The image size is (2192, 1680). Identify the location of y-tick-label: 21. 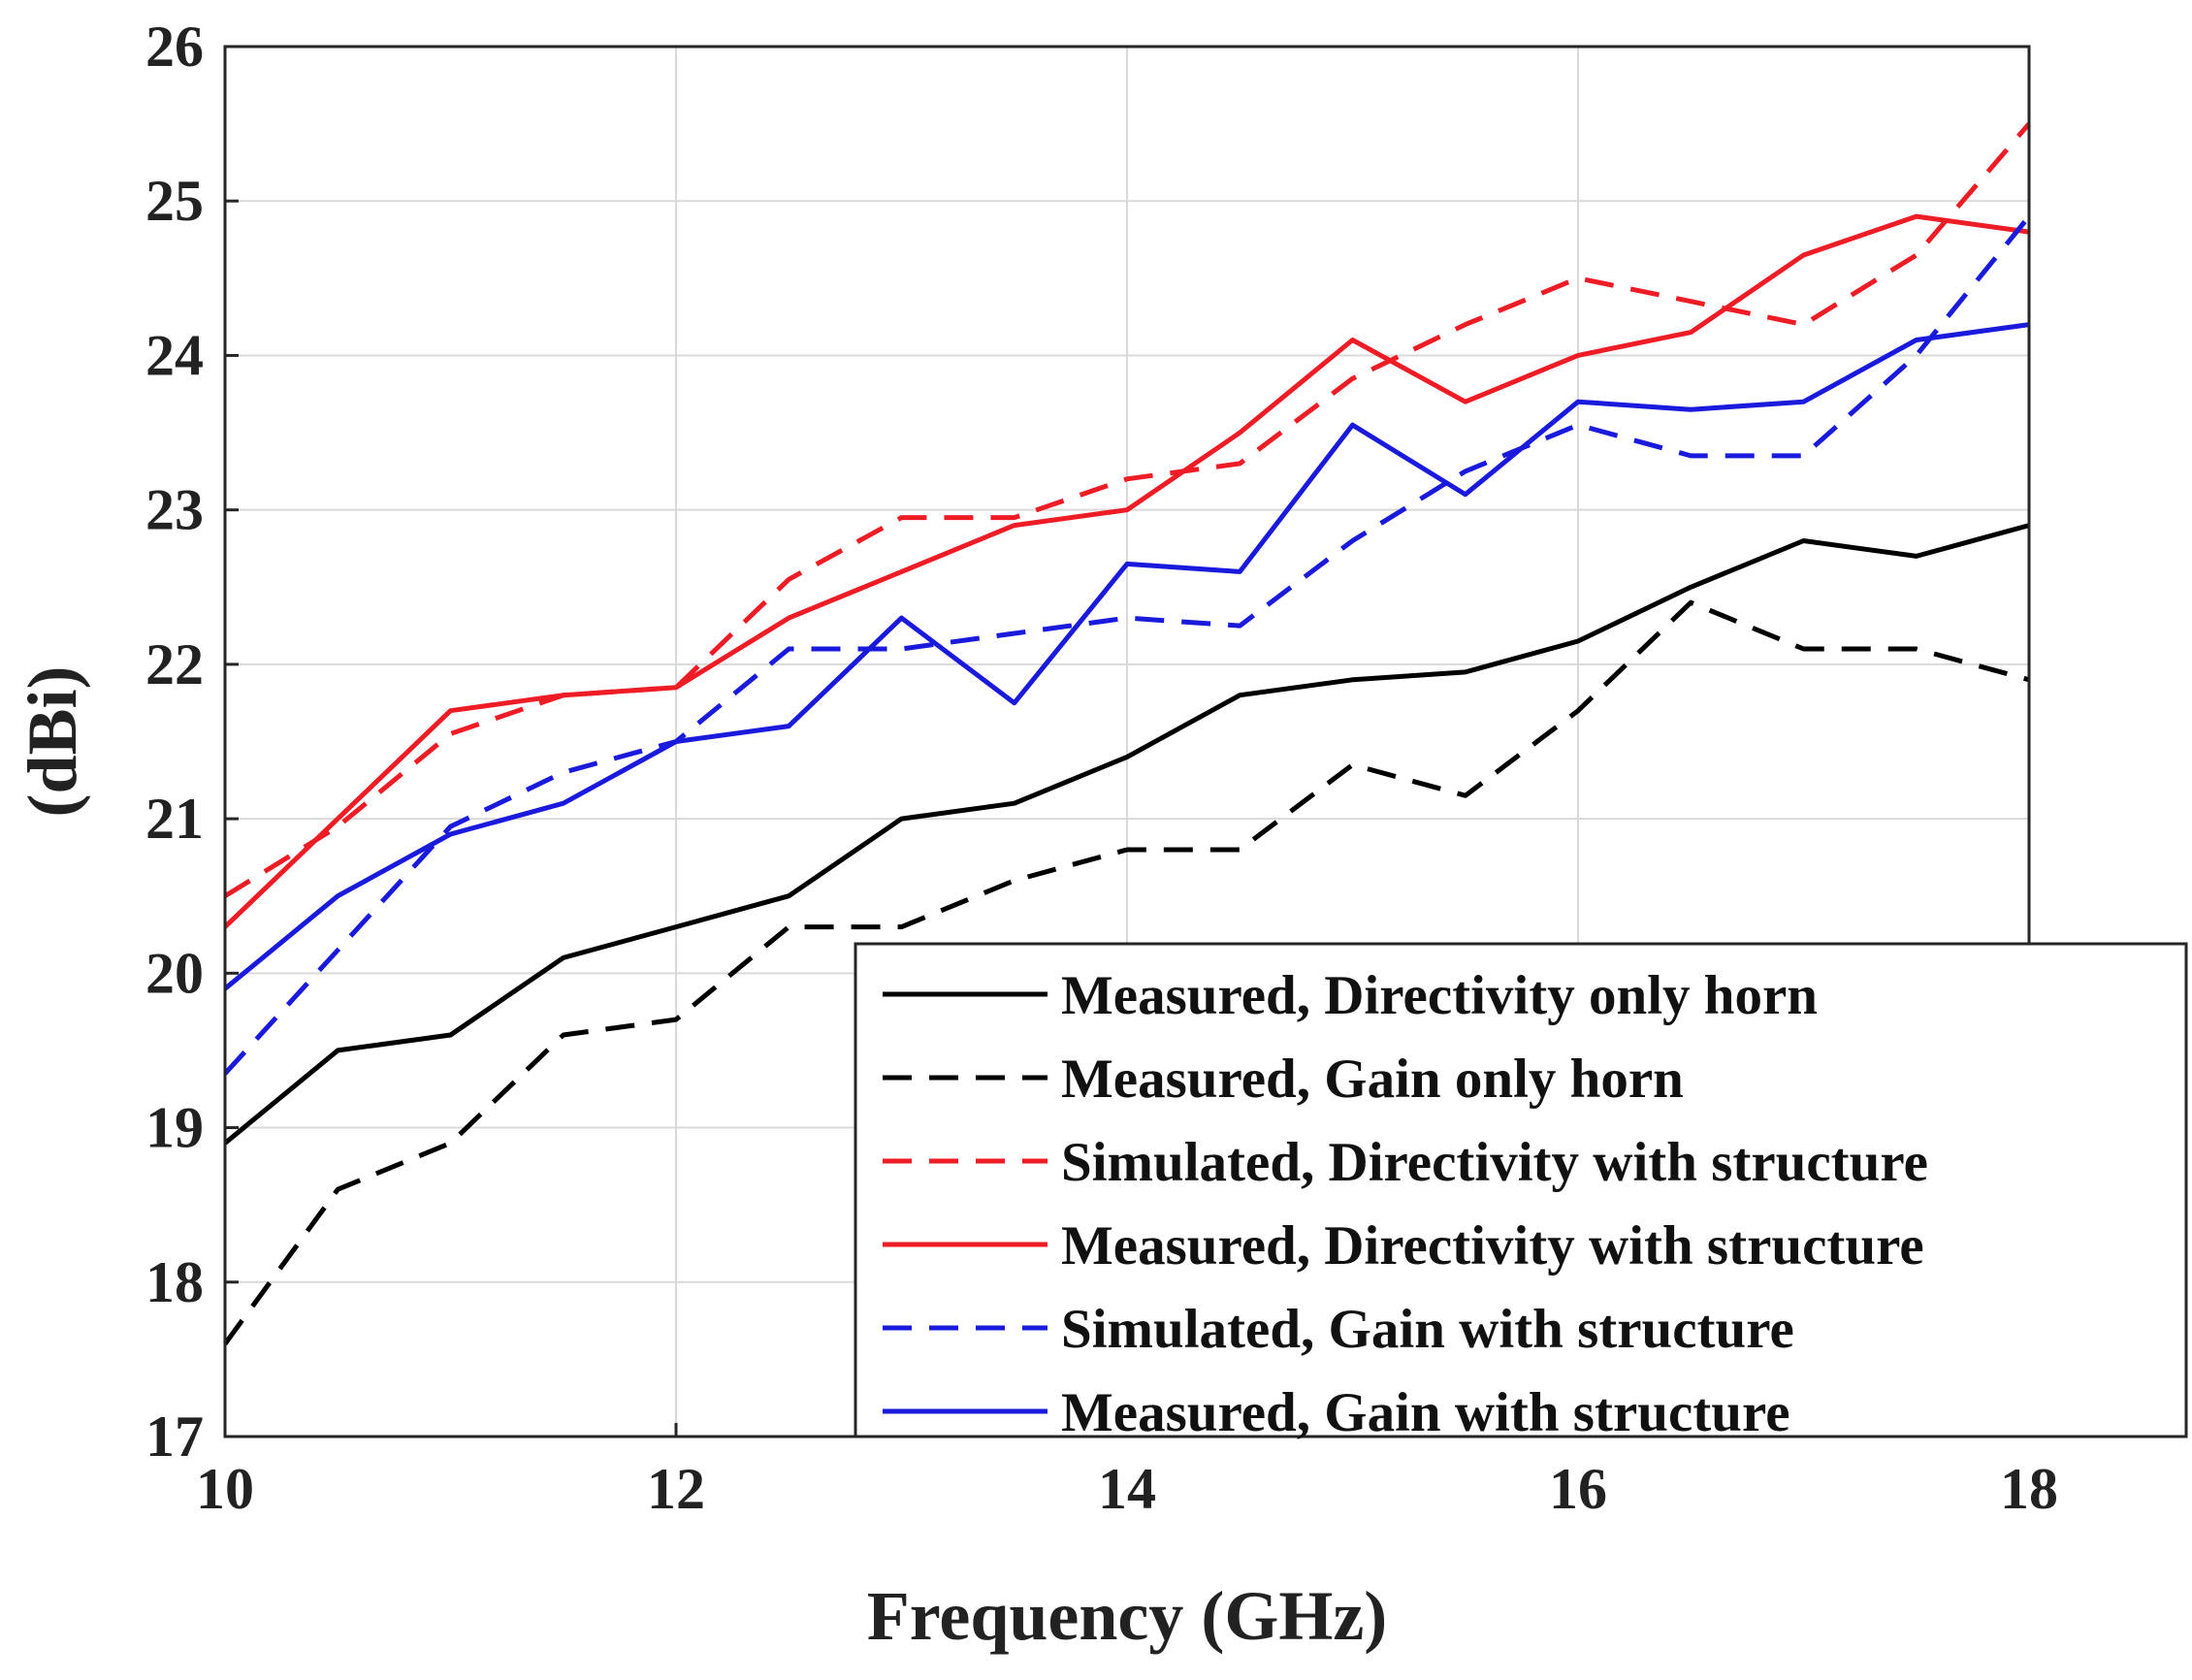
(175, 819).